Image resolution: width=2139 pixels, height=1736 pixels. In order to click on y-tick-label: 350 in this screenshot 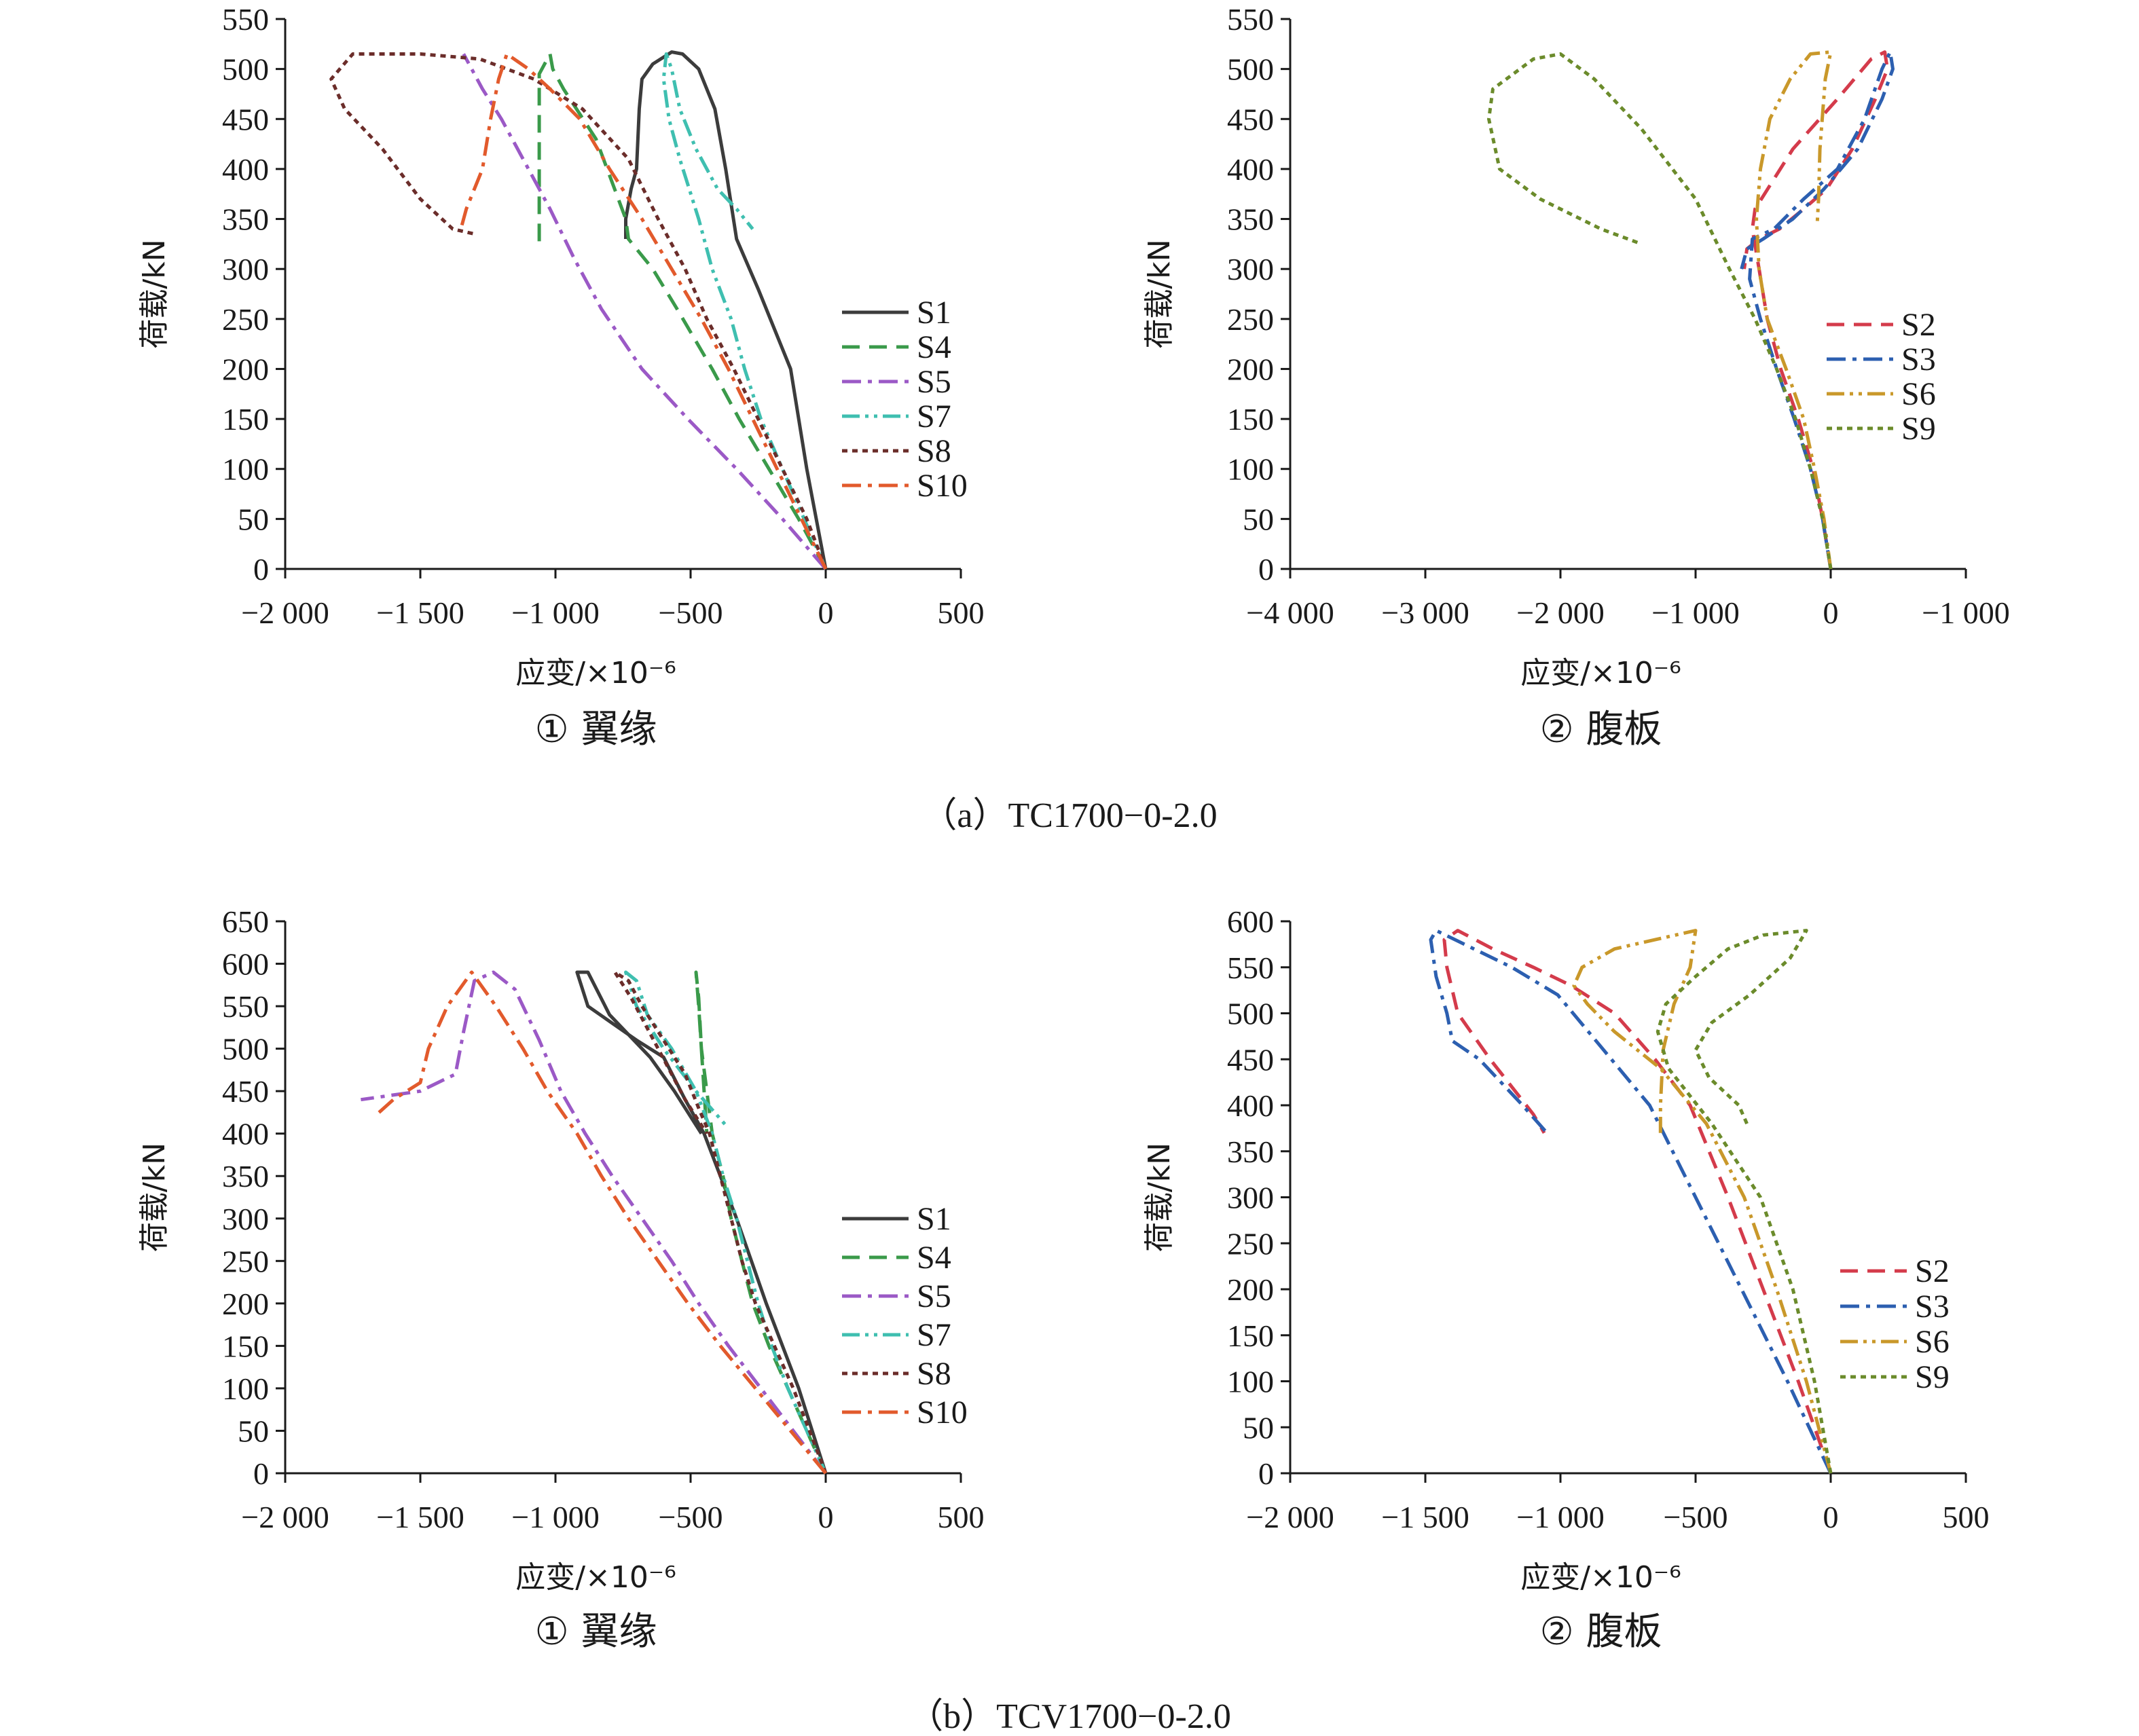, I will do `click(245, 1177)`.